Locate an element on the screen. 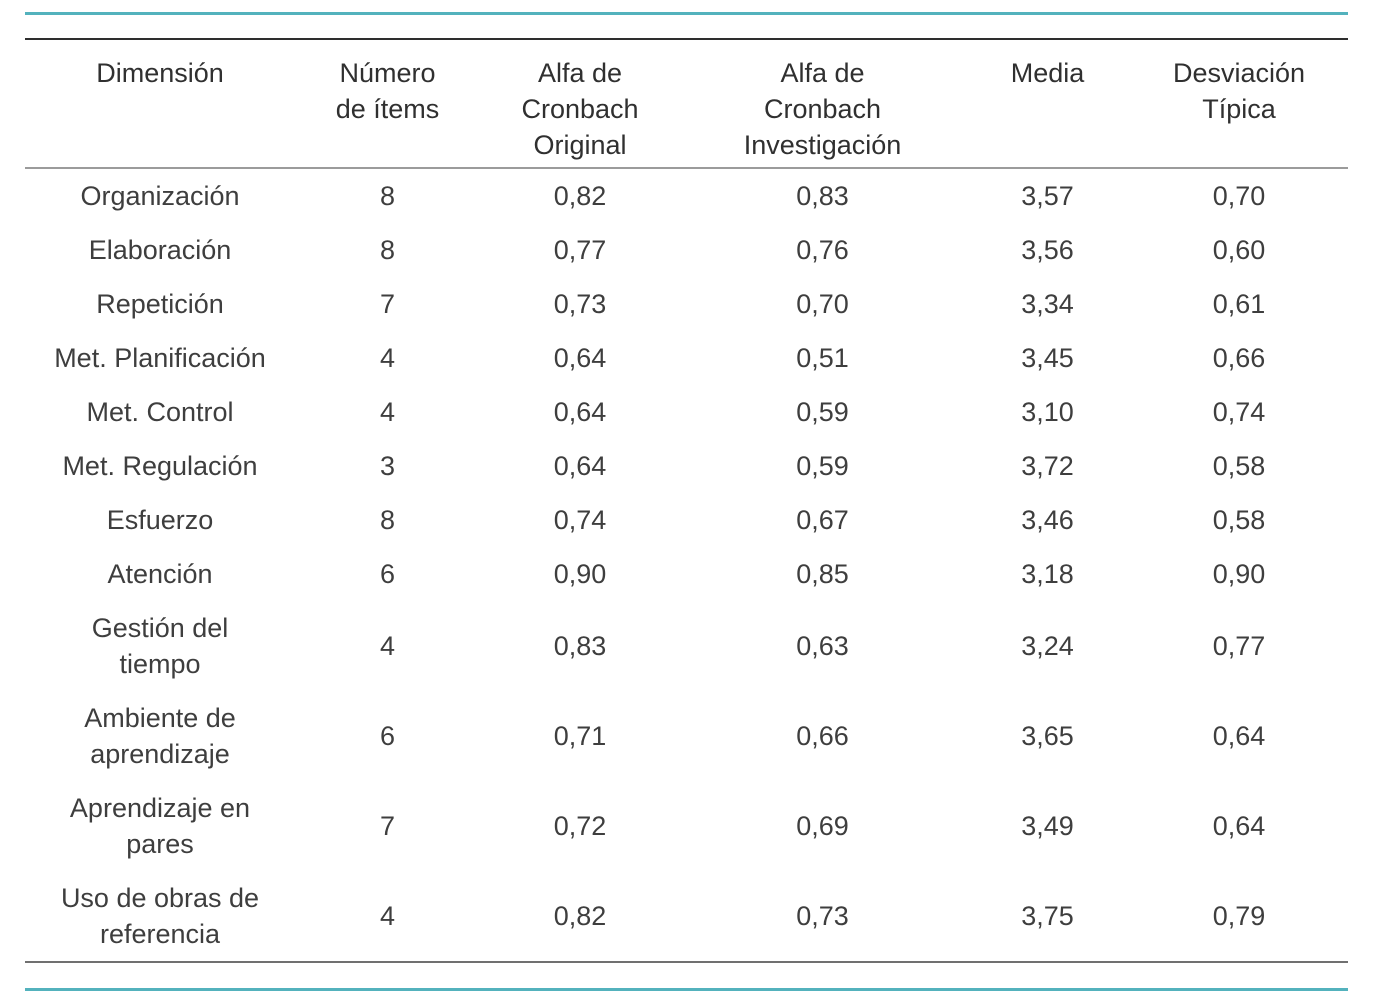 This screenshot has height=1003, width=1383. column-header-desviacion-tipica: Desviación Típica is located at coordinates (1239, 104).